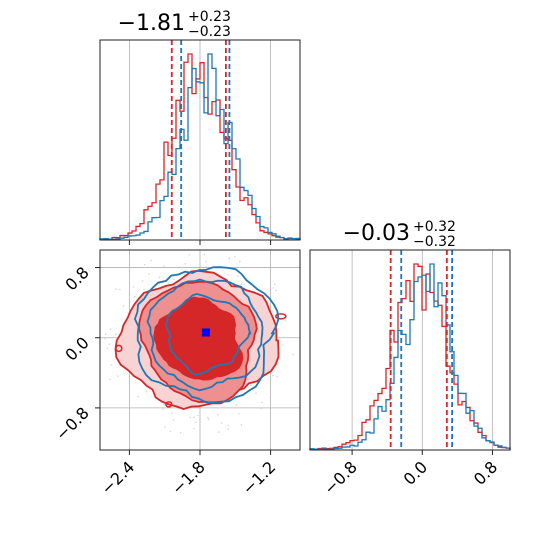 The height and width of the screenshot is (550, 550). Describe the element at coordinates (415, 472) in the screenshot. I see `marginal-y-xtick-label: 0.0` at that location.